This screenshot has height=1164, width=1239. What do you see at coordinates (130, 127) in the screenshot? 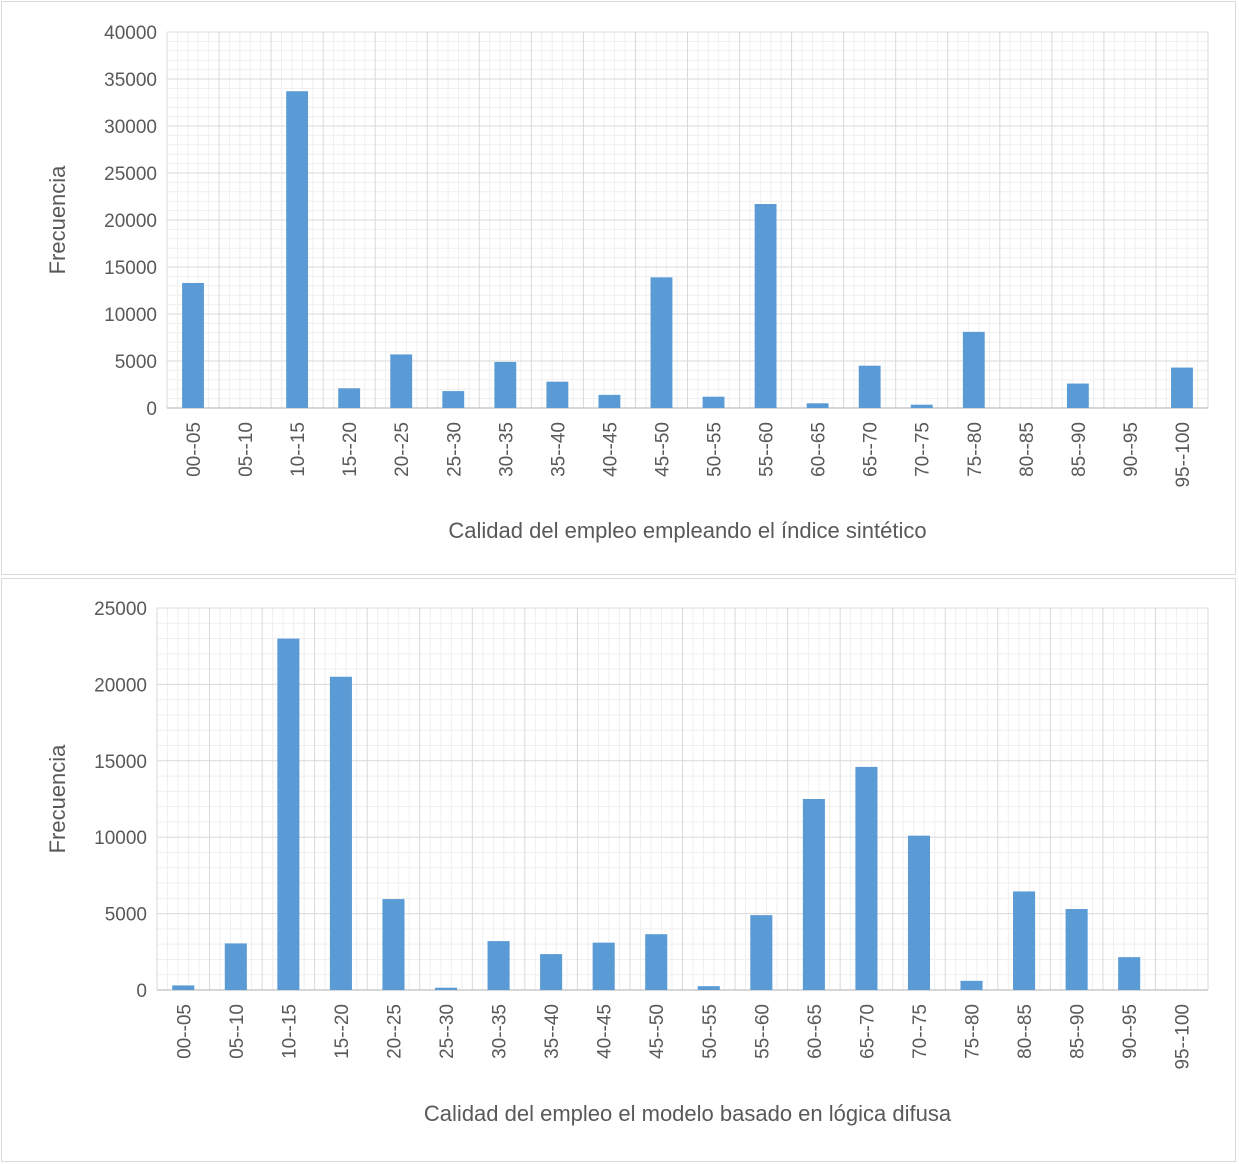
I see `y-tick-label: 30000` at bounding box center [130, 127].